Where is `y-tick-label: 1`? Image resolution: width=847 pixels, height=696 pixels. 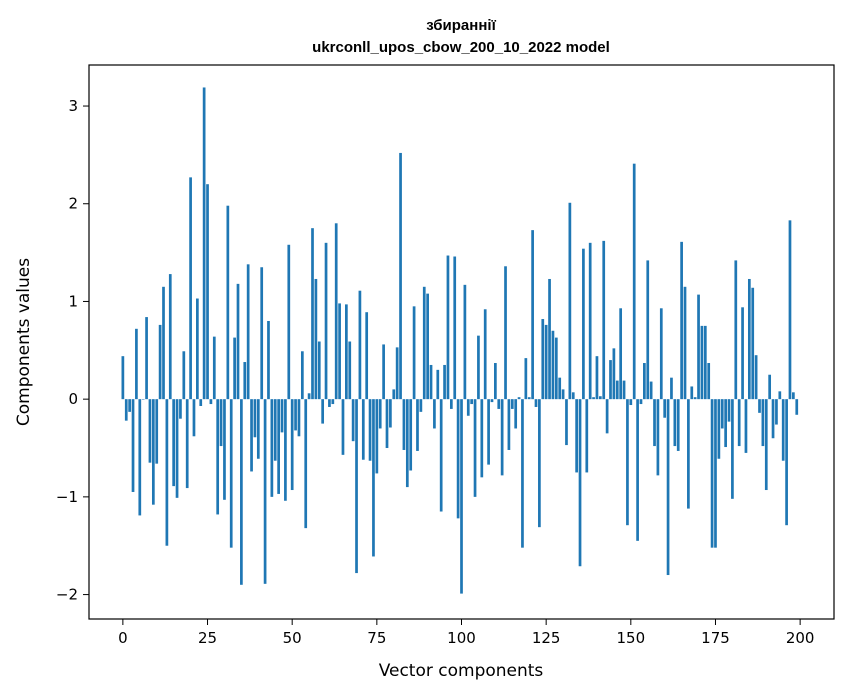 y-tick-label: 1 is located at coordinates (73, 301).